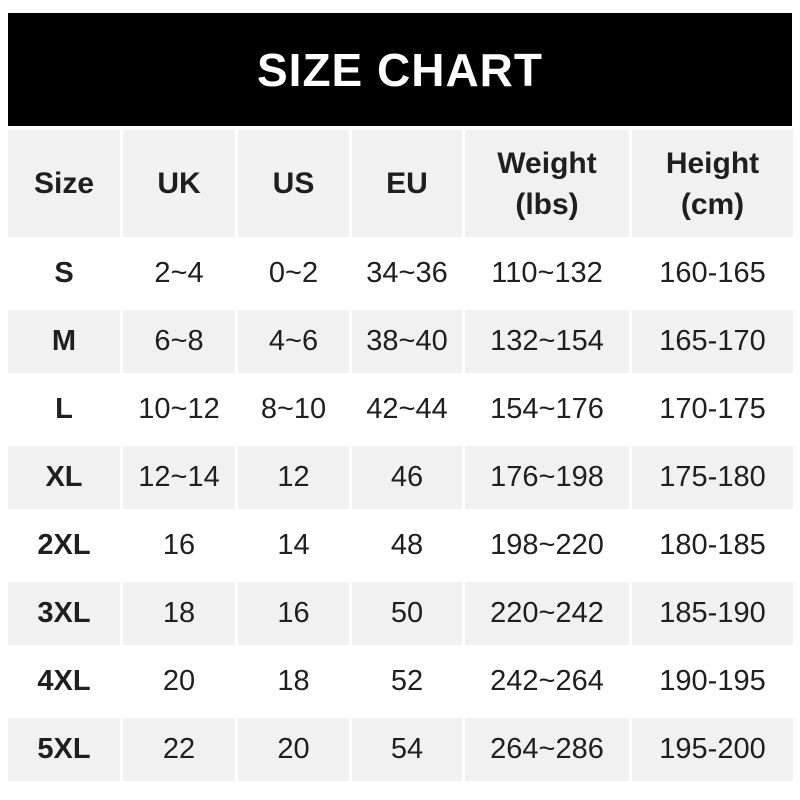 The height and width of the screenshot is (800, 800). Describe the element at coordinates (407, 681) in the screenshot. I see `eu-cell: 52` at that location.